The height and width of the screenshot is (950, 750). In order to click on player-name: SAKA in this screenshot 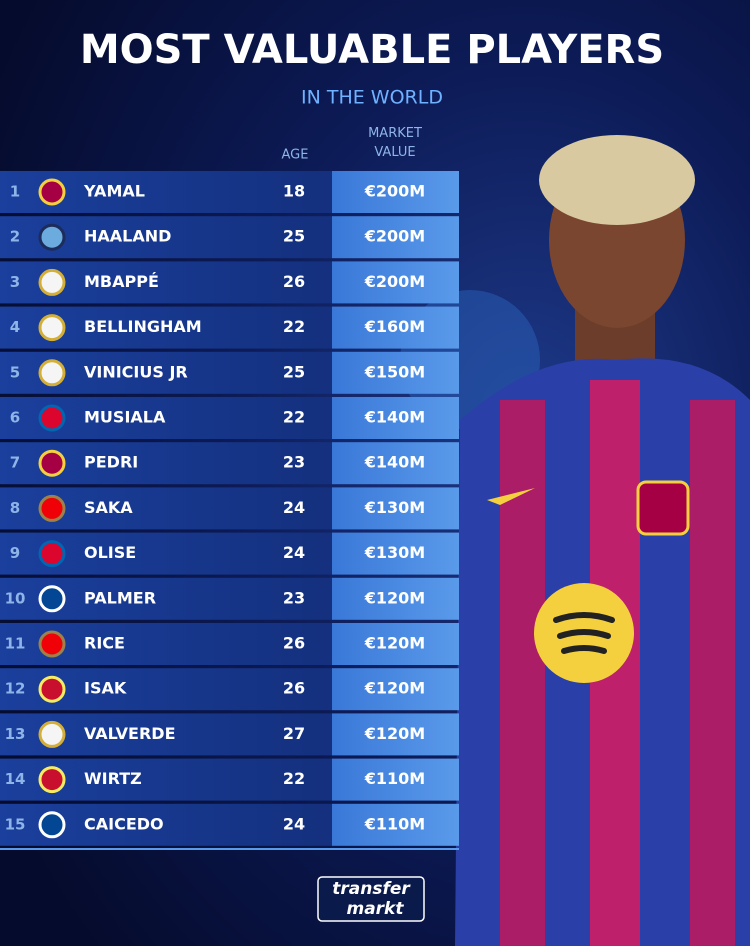, I will do `click(108, 507)`.